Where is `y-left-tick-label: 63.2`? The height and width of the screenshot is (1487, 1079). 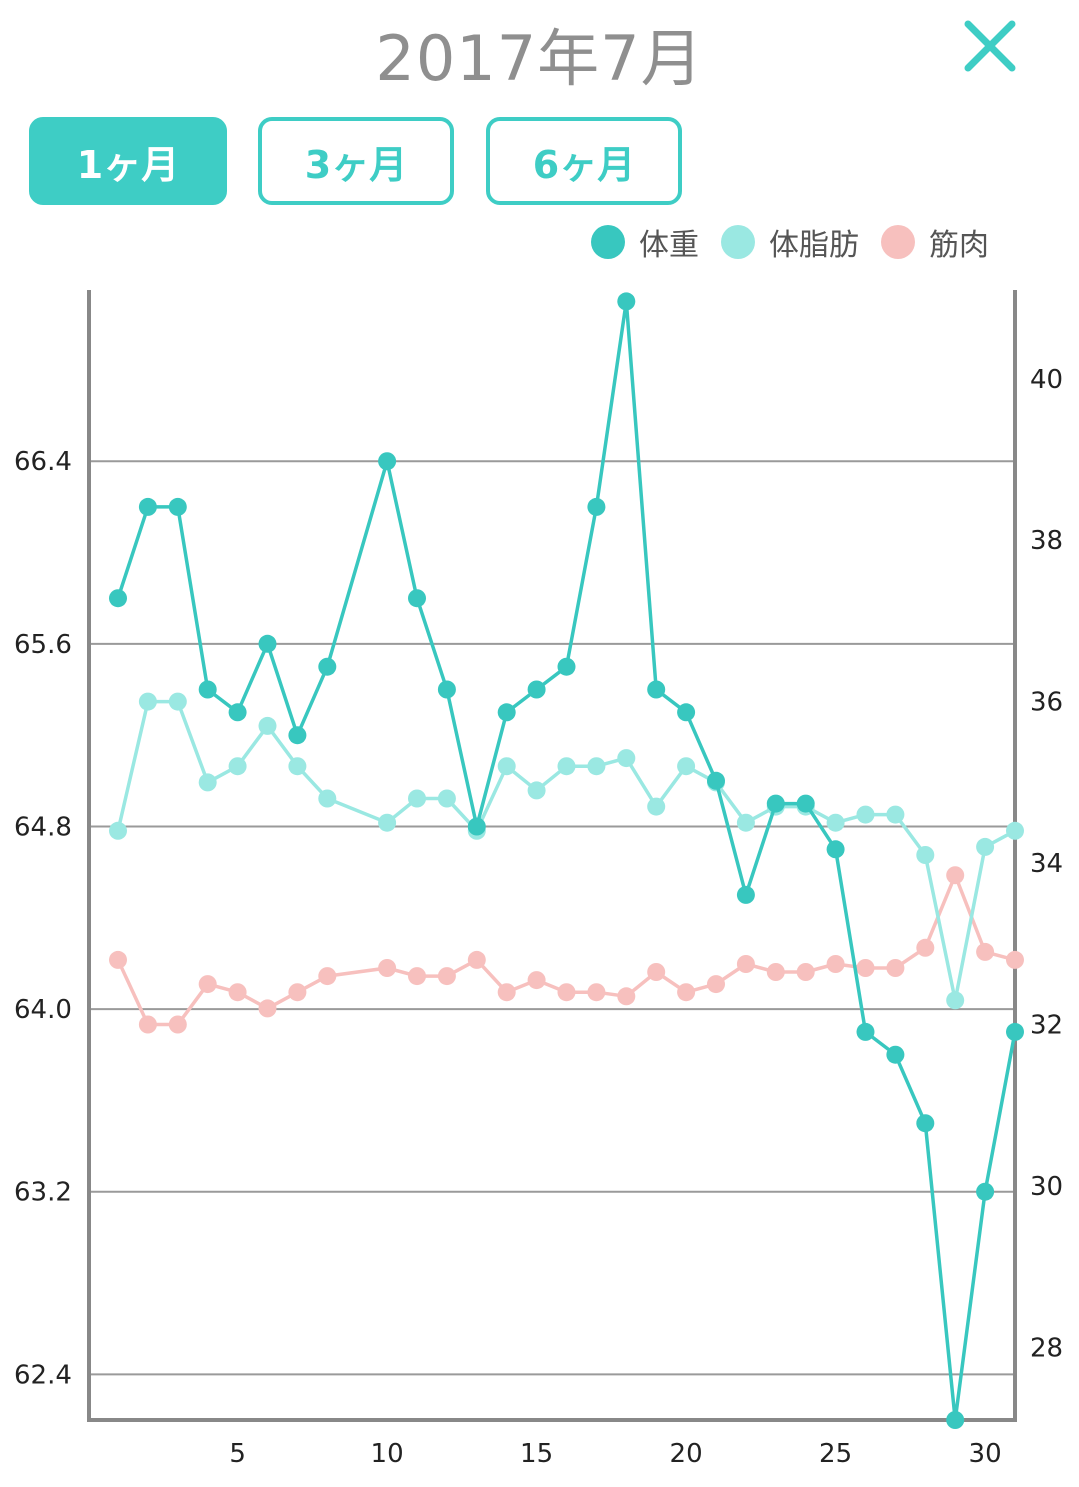
y-left-tick-label: 63.2 is located at coordinates (43, 1193).